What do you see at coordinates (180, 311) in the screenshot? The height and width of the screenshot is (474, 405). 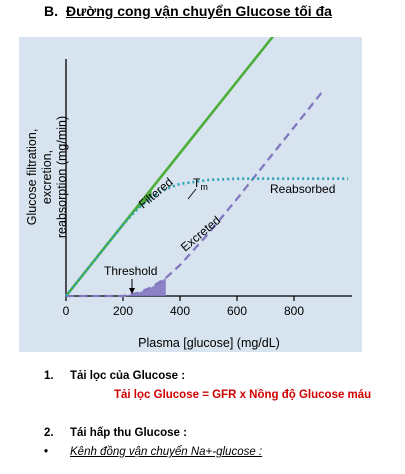 I see `x-tick-label: 400` at bounding box center [180, 311].